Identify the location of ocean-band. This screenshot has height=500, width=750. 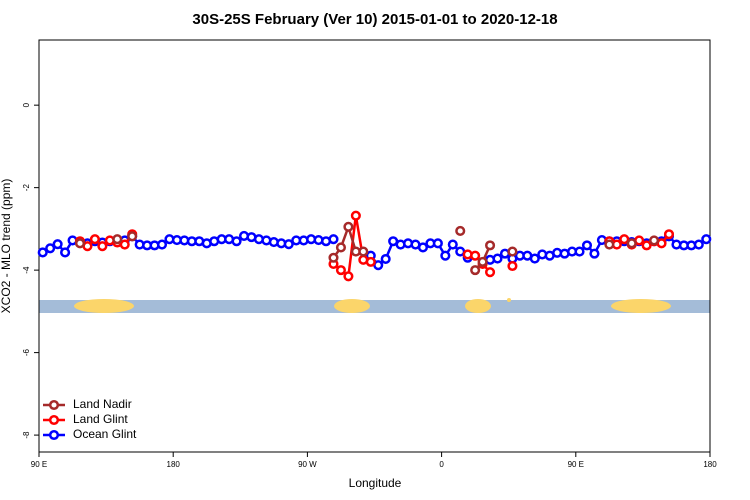
(374, 306).